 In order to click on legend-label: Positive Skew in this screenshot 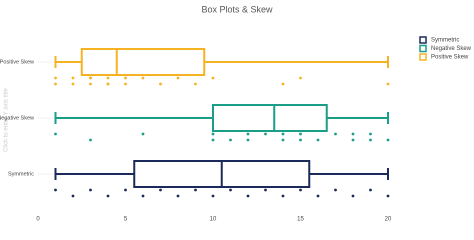, I will do `click(450, 58)`.